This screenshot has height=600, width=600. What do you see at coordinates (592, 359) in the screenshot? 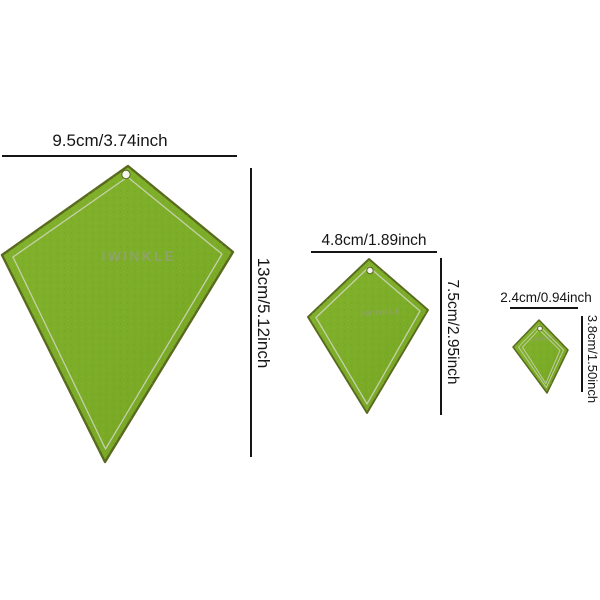
I see `height-label-small: 3.8cm/1.50inch` at bounding box center [592, 359].